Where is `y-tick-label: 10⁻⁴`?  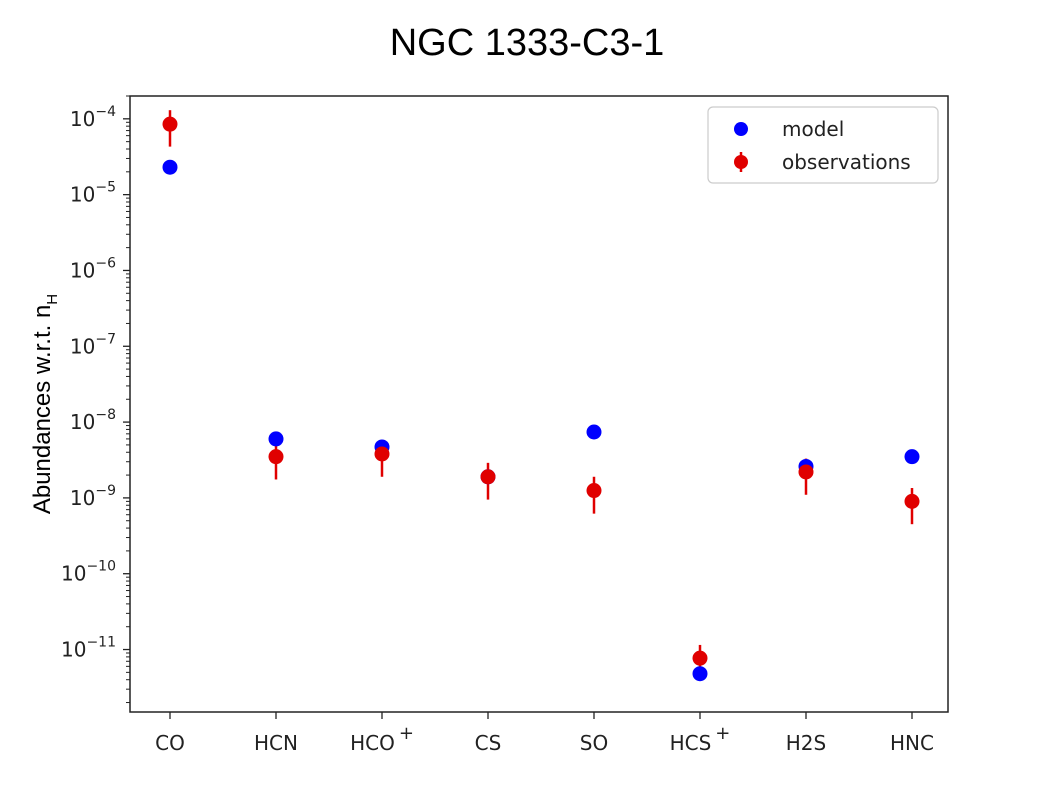 y-tick-label: 10⁻⁴ is located at coordinates (93, 117).